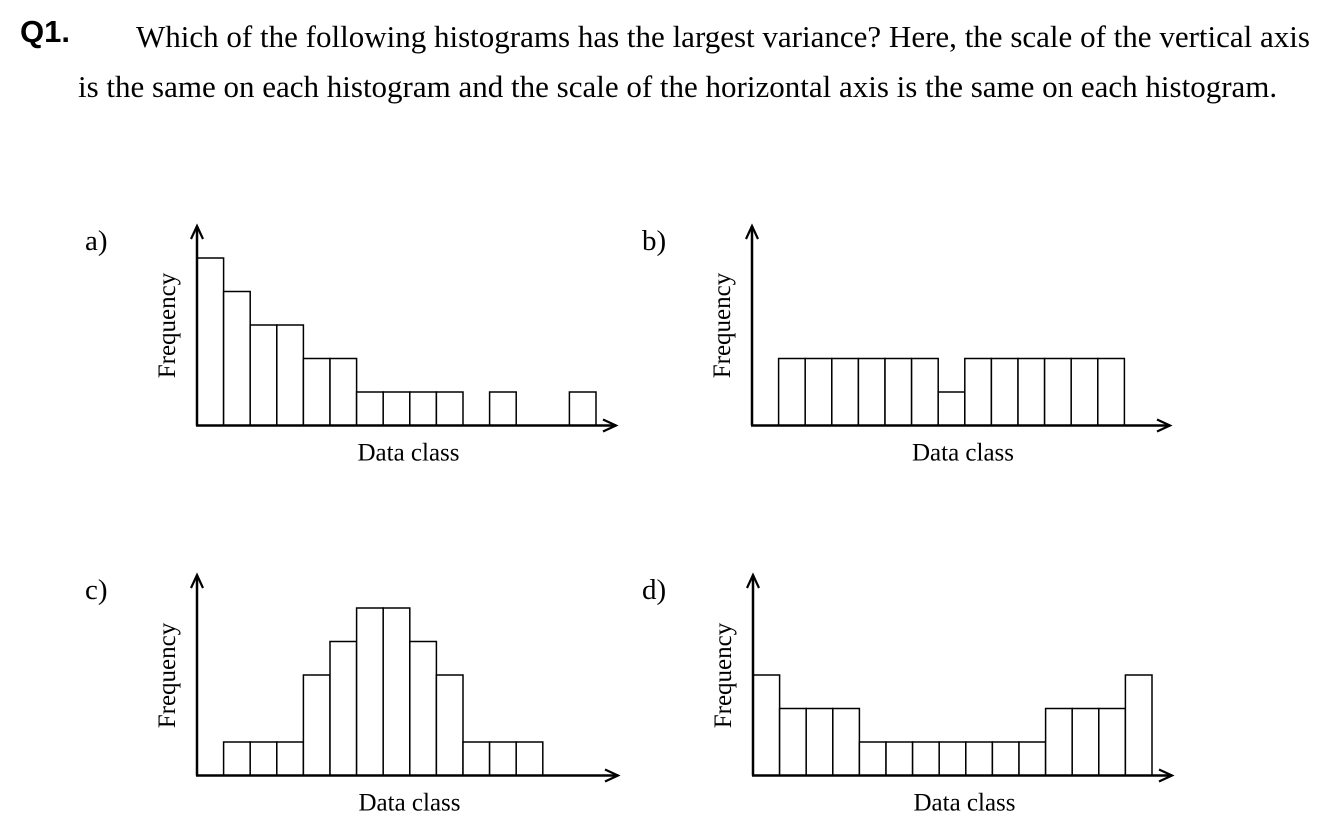 This screenshot has height=829, width=1329. I want to click on question-number: Q1., so click(45, 31).